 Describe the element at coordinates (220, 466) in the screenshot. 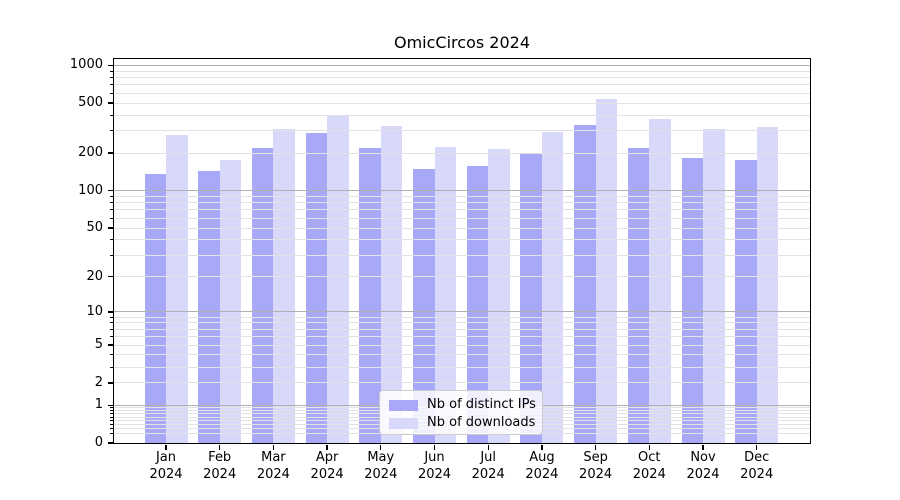

I see `x-tick-label-feb: Feb 2024` at that location.